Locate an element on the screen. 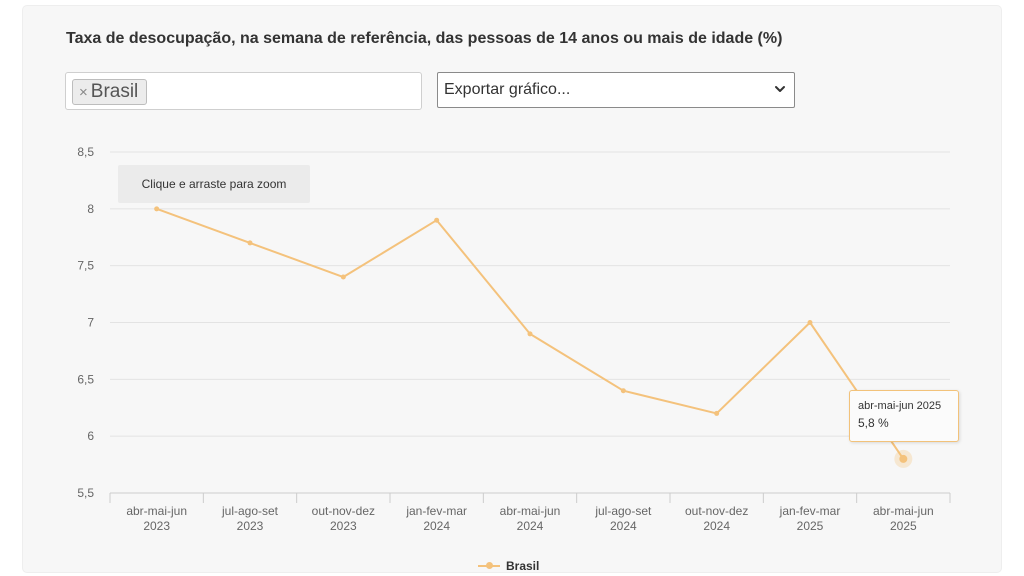 The width and height of the screenshot is (1024, 576). x-tick-label: abr-mai-jun 2023 is located at coordinates (156, 518).